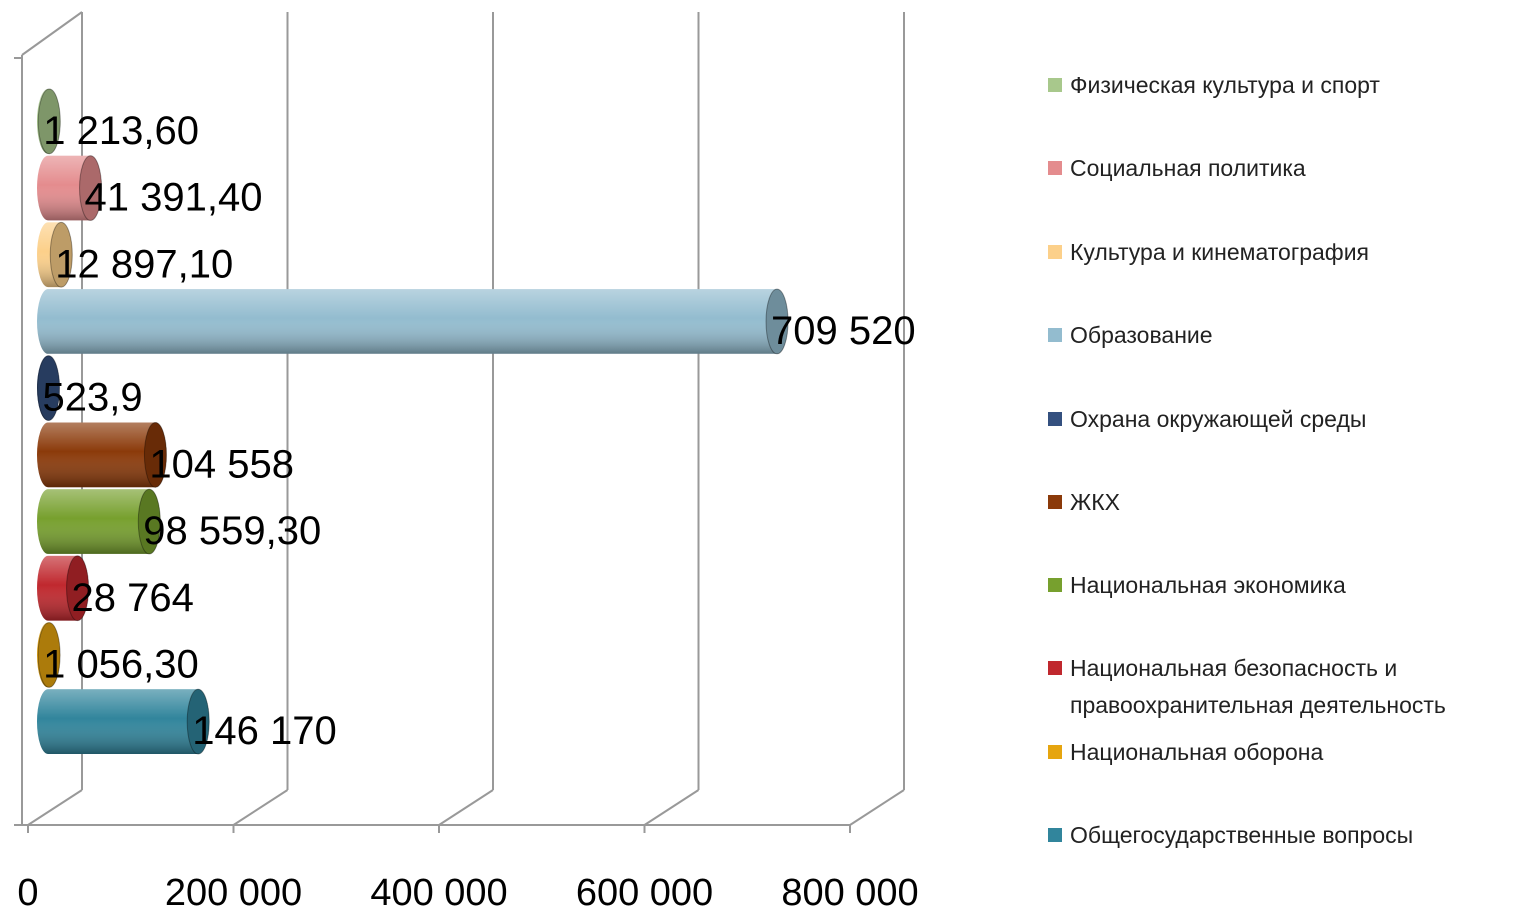 The image size is (1523, 918). I want to click on data-label: 104 558, so click(221, 464).